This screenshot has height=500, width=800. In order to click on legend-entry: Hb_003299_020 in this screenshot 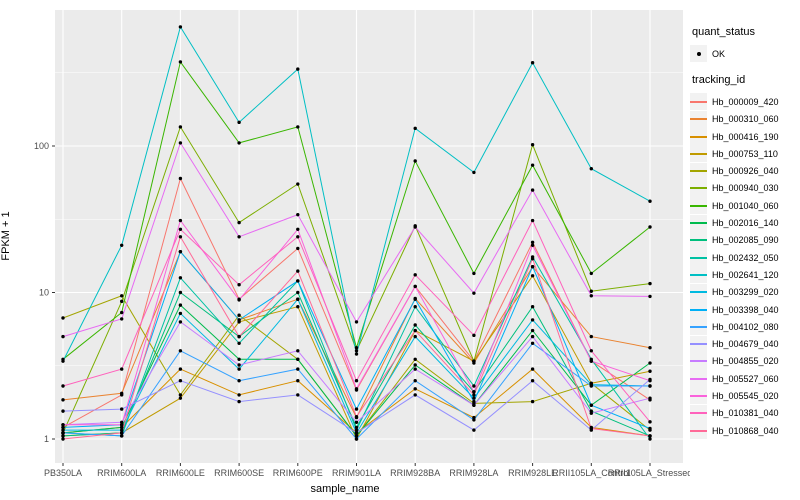, I will do `click(745, 292)`.